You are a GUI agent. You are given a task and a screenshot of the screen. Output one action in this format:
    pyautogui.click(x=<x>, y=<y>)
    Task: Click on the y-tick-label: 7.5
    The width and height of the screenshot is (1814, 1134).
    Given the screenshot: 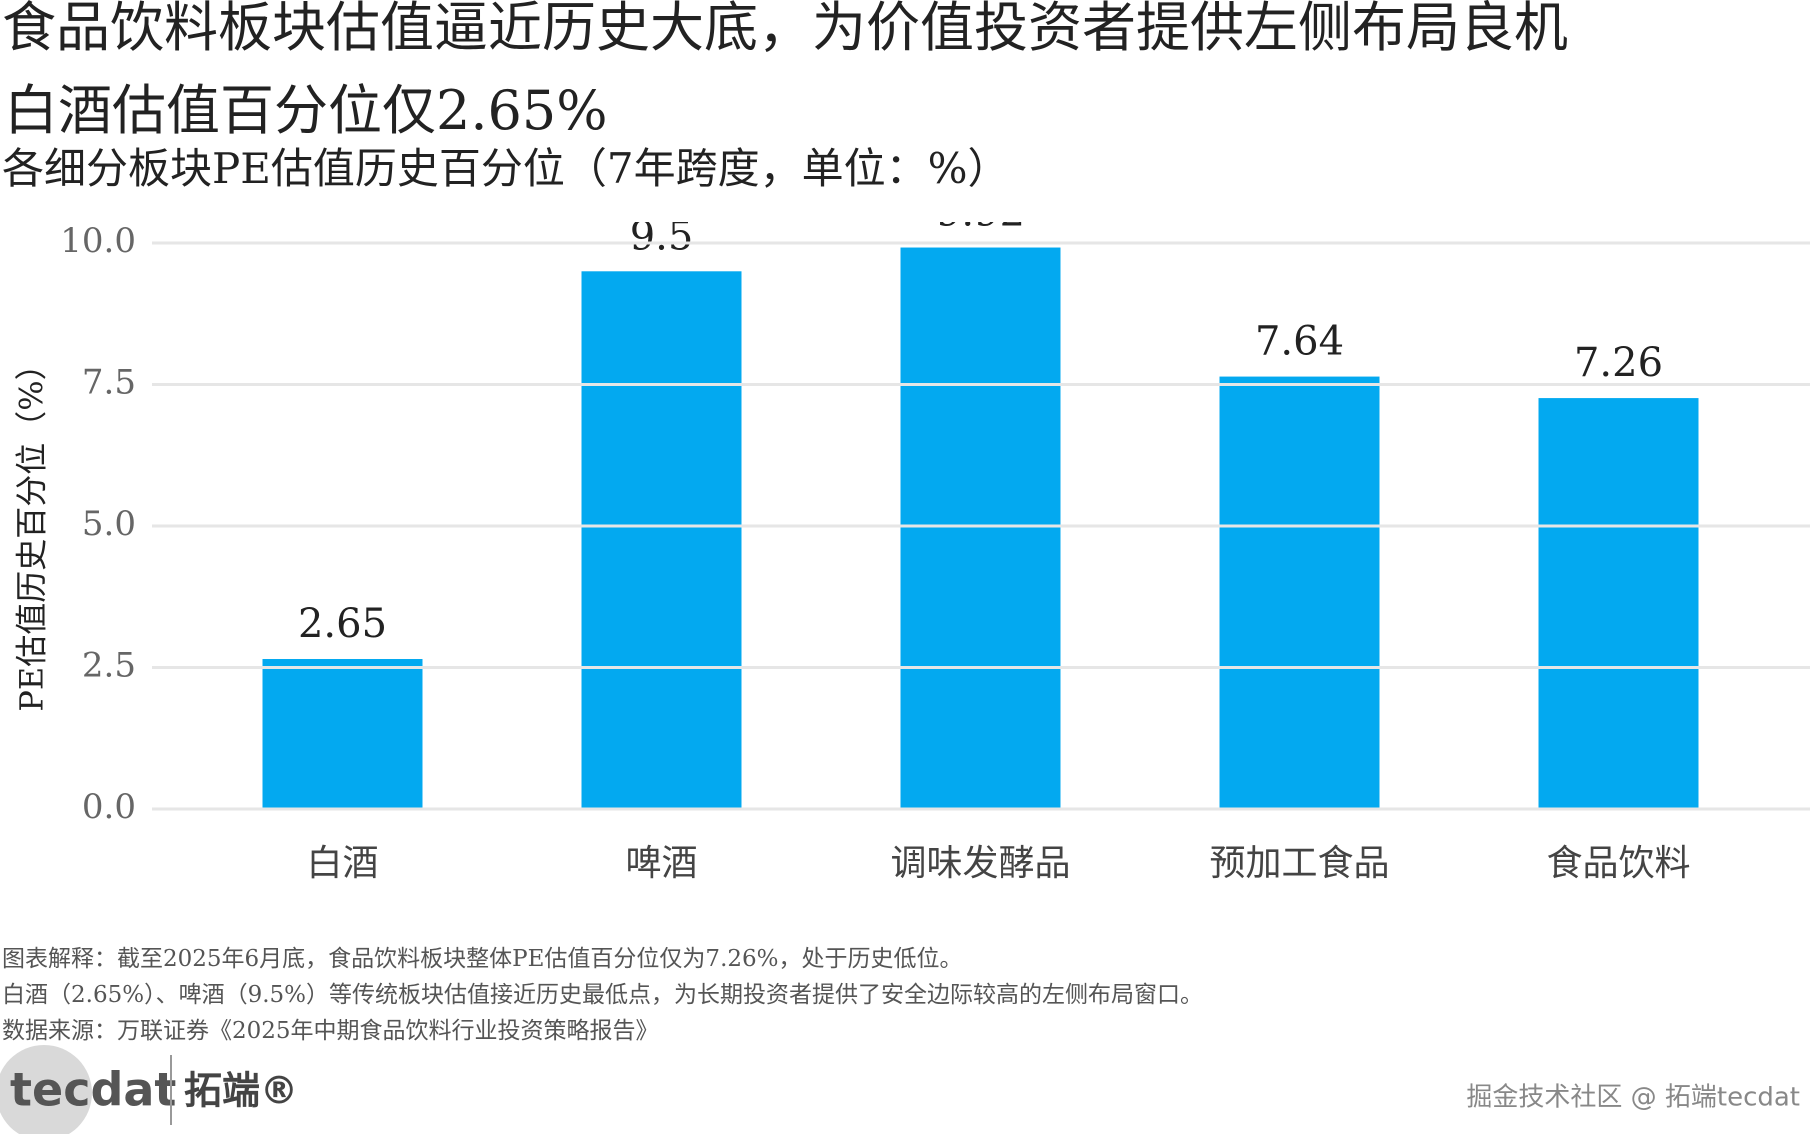 What is the action you would take?
    pyautogui.click(x=109, y=383)
    